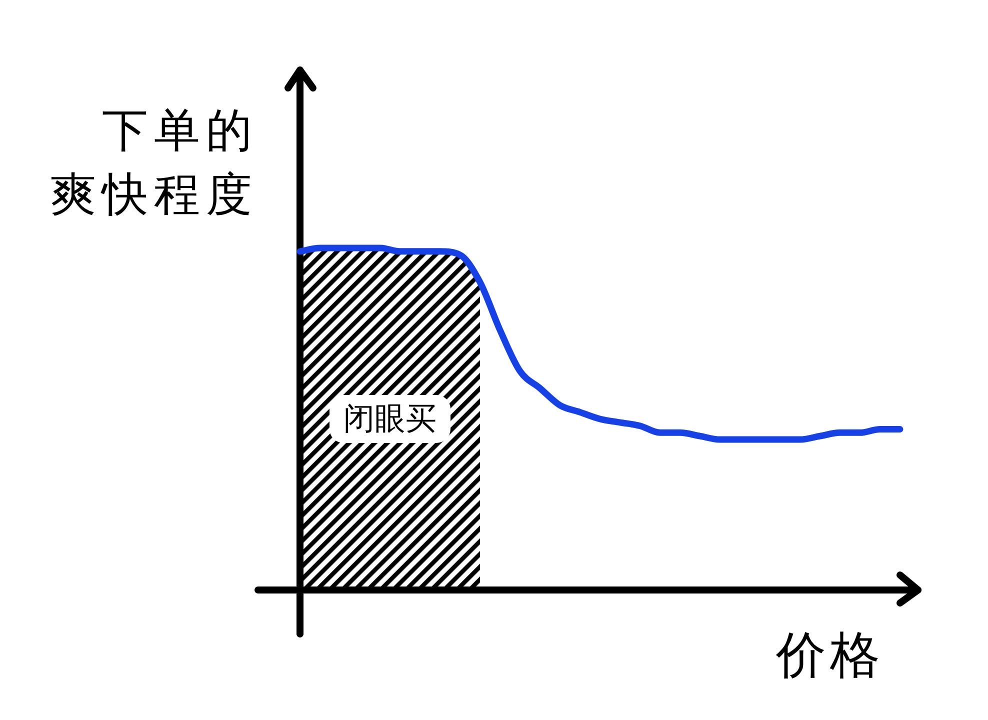  I want to click on series-label: 闭眼买, so click(390, 419).